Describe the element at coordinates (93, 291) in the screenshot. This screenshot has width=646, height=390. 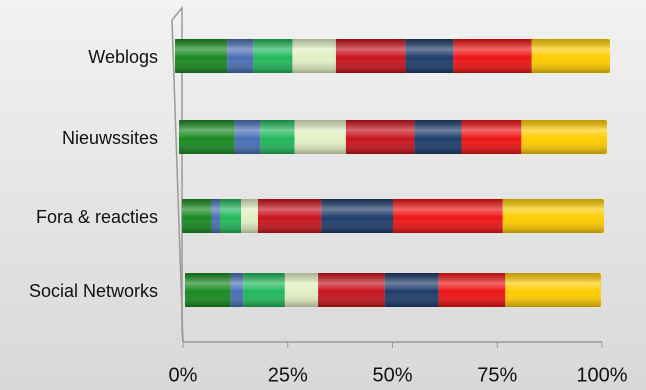
I see `category-label: Social Networks` at that location.